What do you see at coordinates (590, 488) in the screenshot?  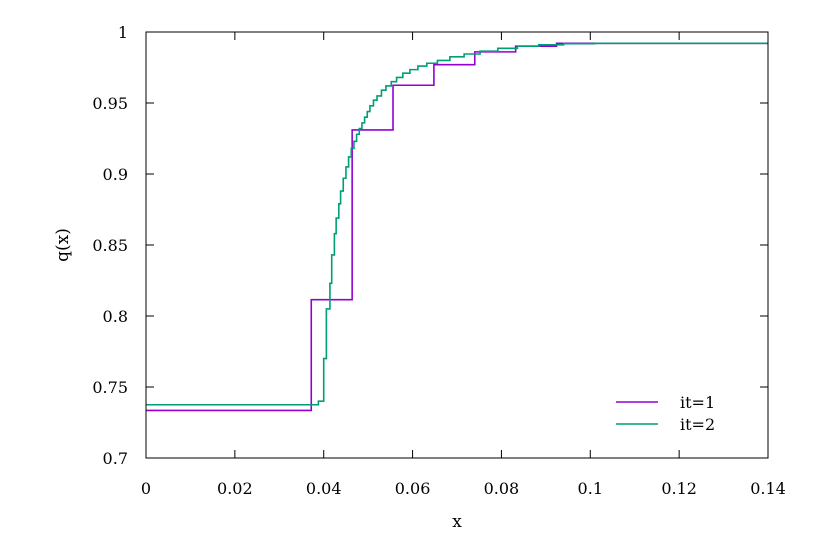 I see `x-tick-label: 0.1` at bounding box center [590, 488].